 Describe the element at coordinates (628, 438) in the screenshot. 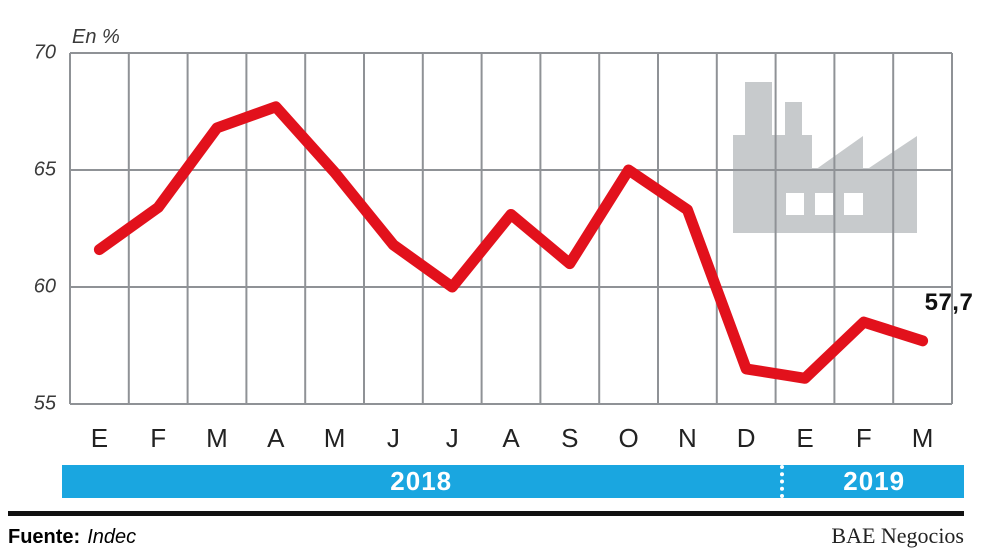

I see `month-label: O` at that location.